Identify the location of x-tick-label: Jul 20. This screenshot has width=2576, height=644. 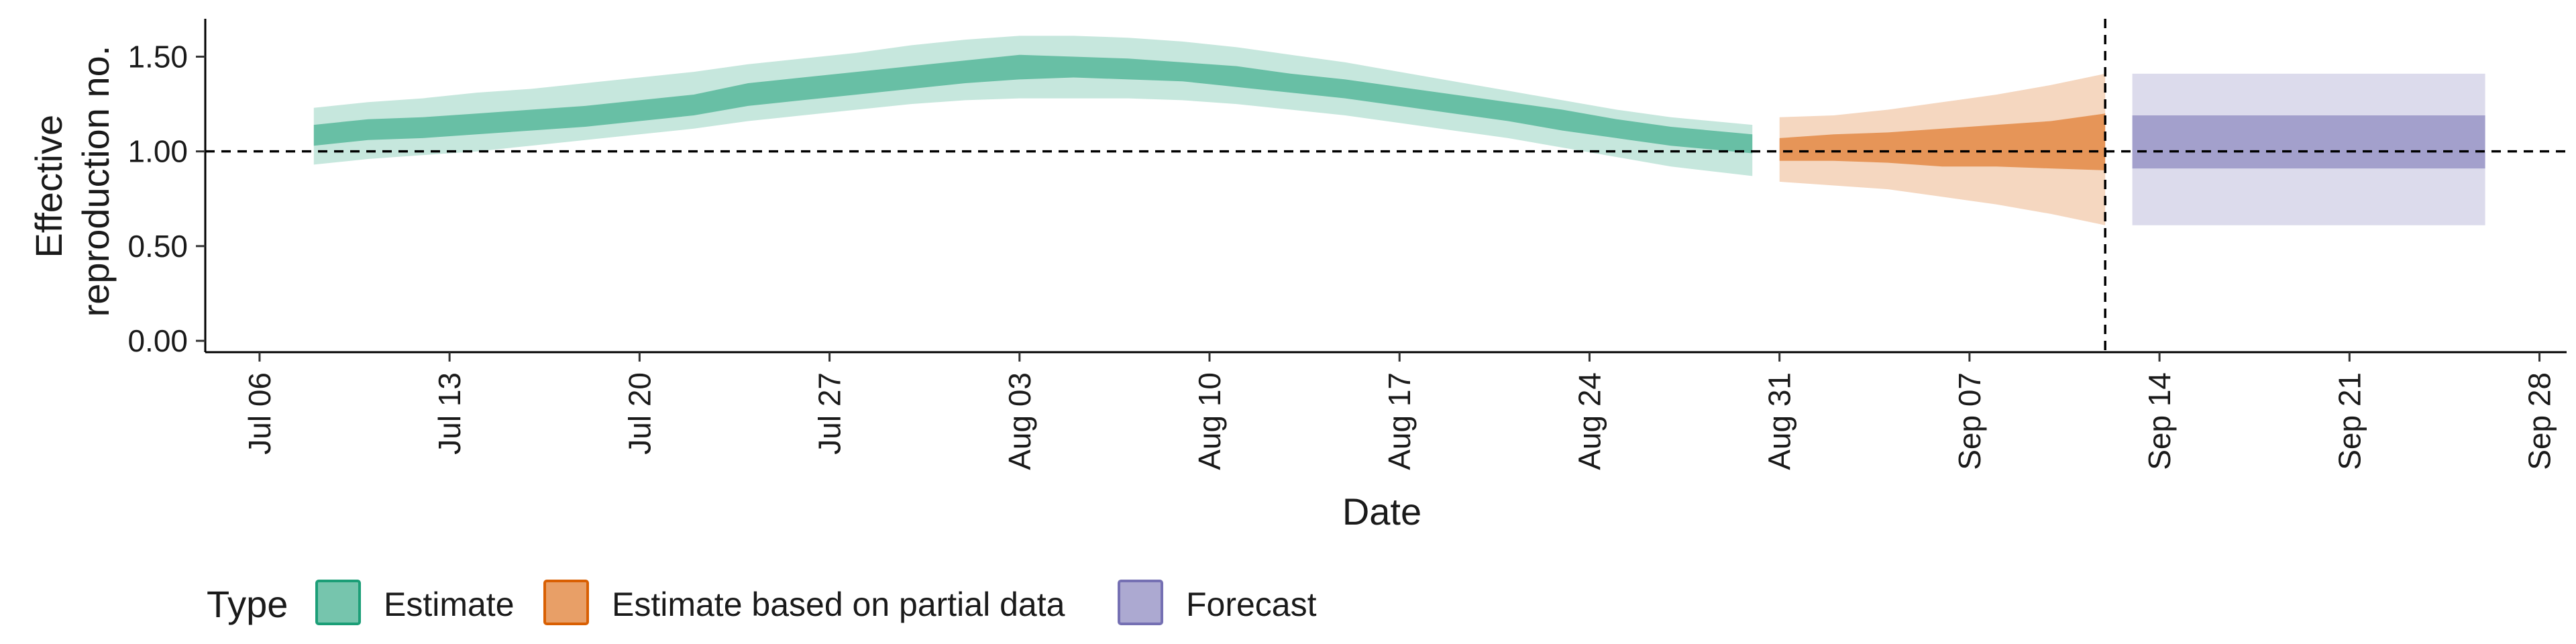
(639, 413).